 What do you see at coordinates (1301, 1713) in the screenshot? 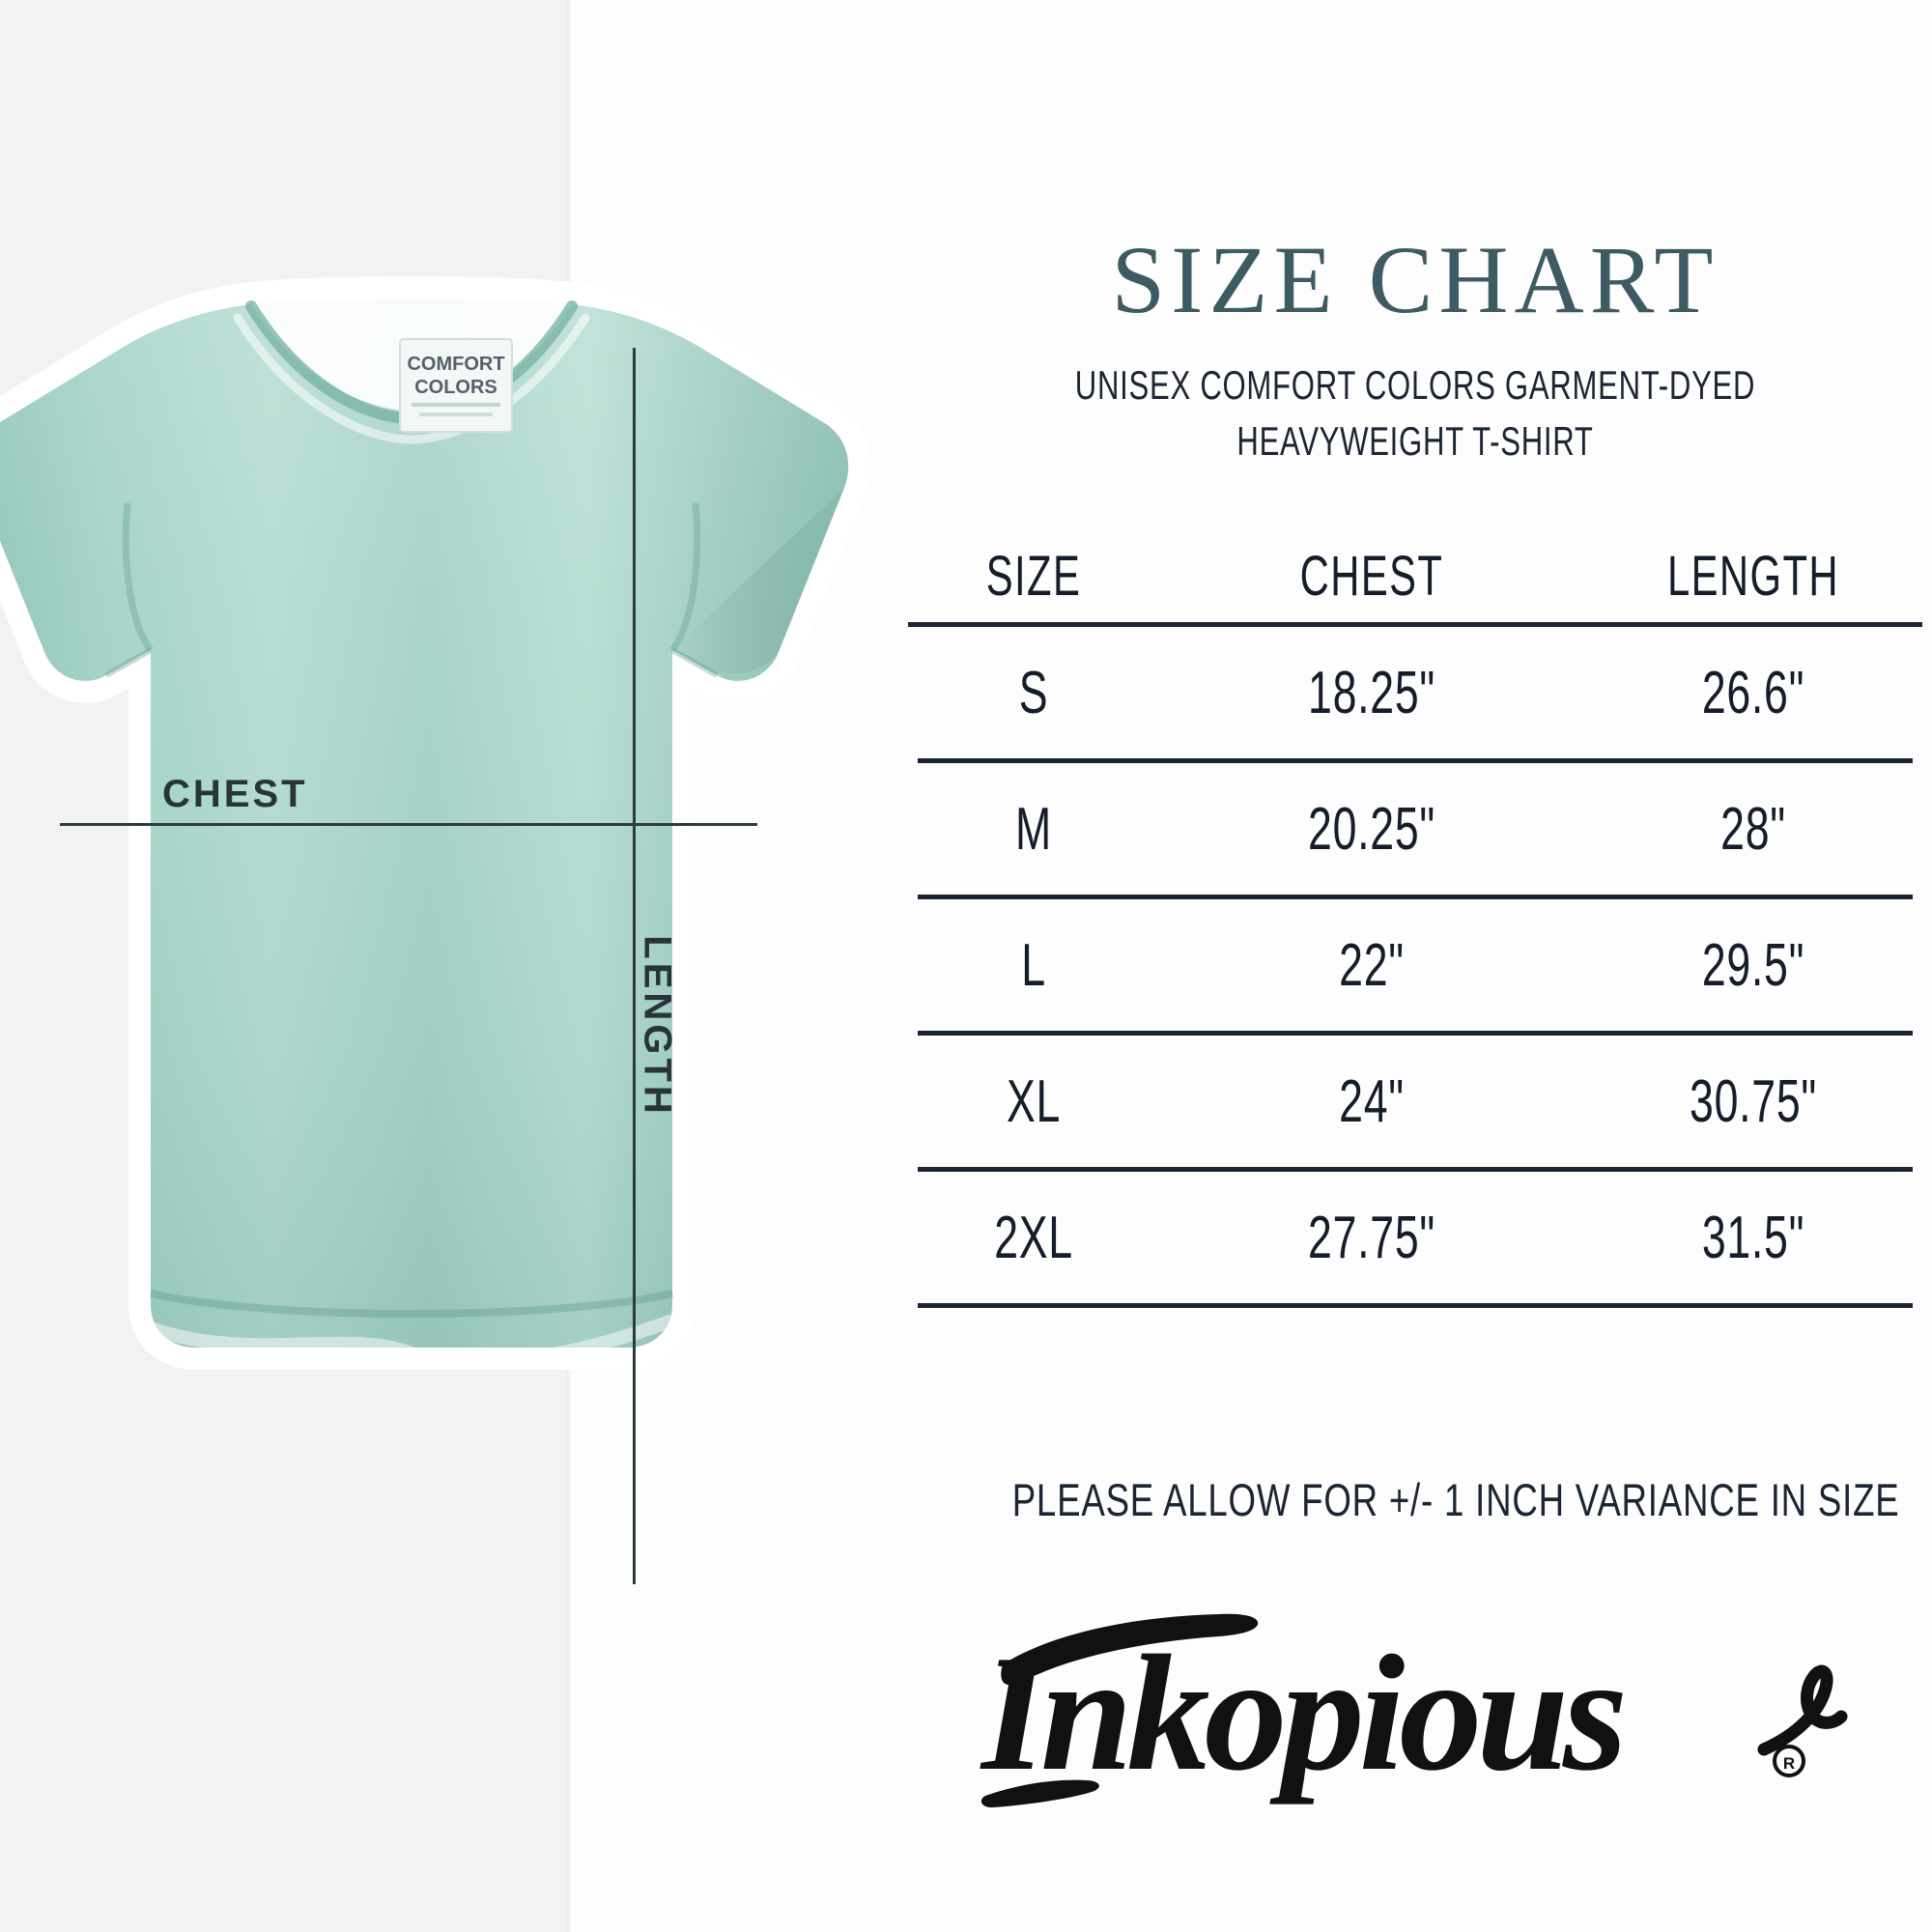
I see `brand-name-text: Inkopious` at bounding box center [1301, 1713].